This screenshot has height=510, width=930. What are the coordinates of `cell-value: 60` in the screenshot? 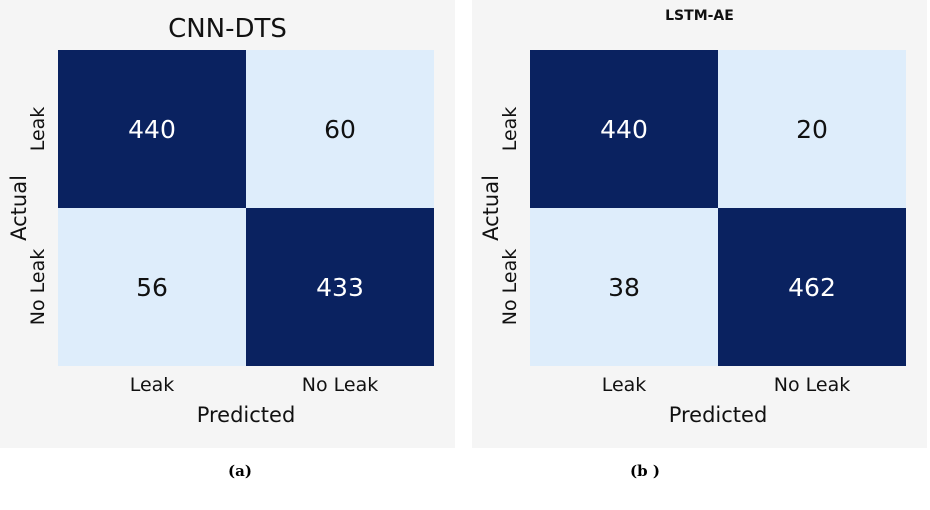 It's located at (340, 129).